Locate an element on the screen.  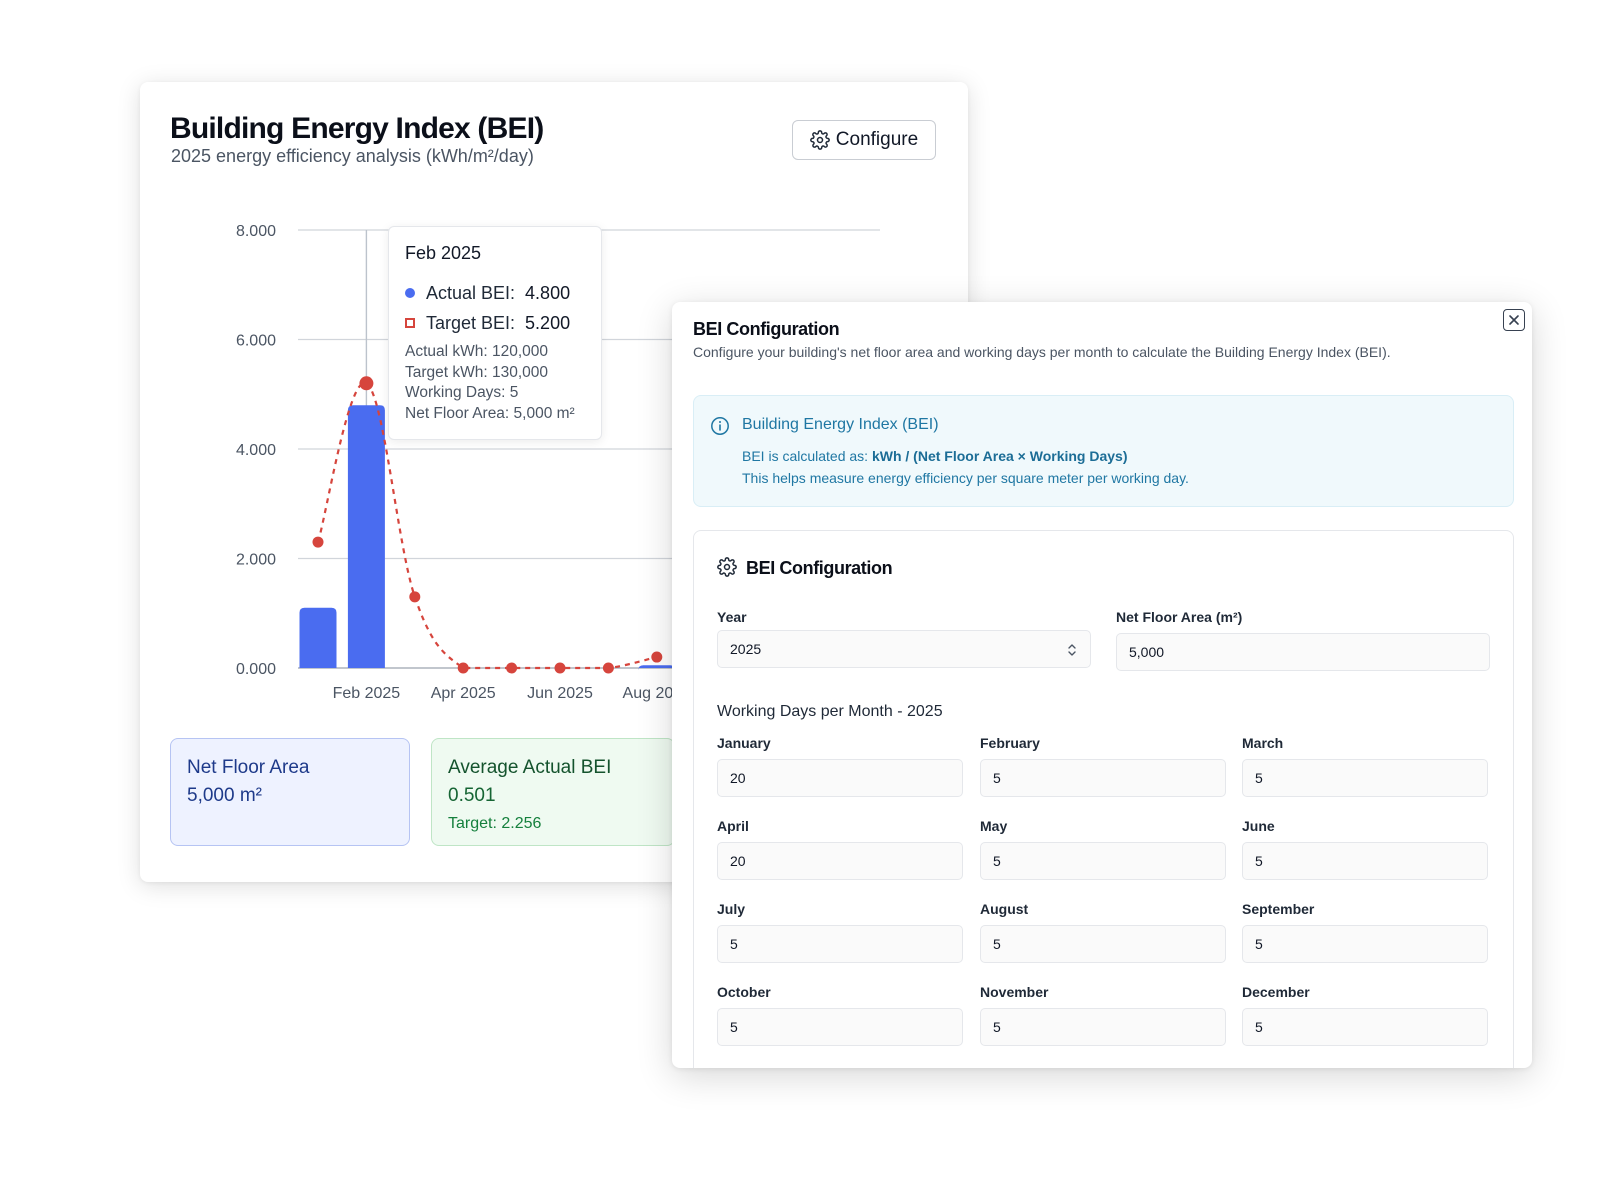
net-floor-area-label: Net Floor Area is located at coordinates (248, 767).